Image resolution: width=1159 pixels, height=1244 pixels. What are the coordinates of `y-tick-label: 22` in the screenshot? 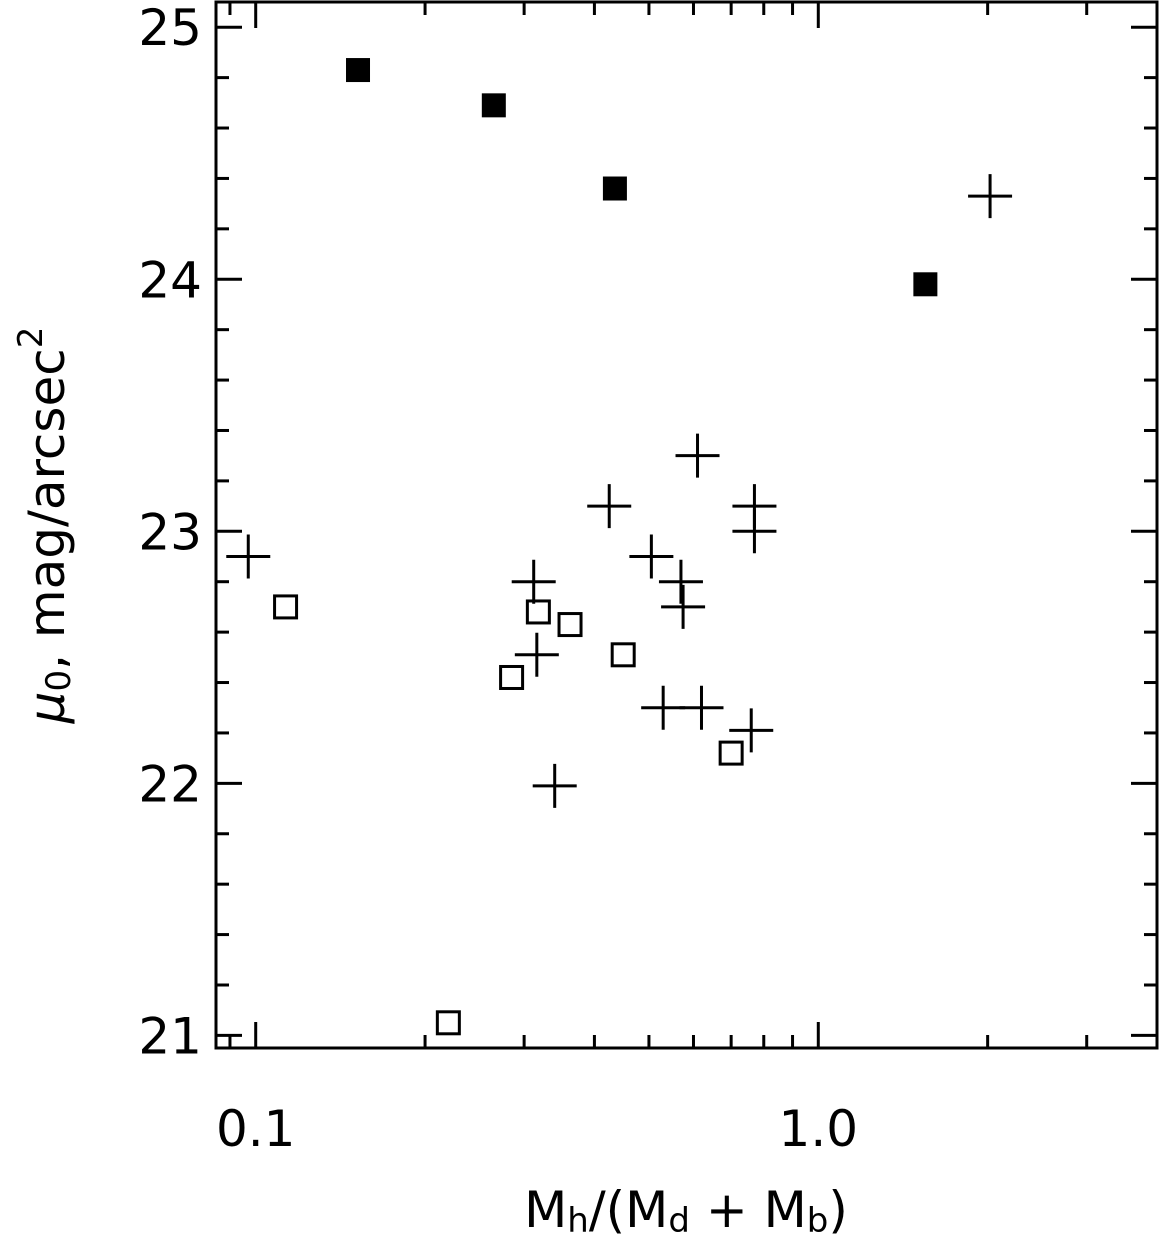 It's located at (170, 784).